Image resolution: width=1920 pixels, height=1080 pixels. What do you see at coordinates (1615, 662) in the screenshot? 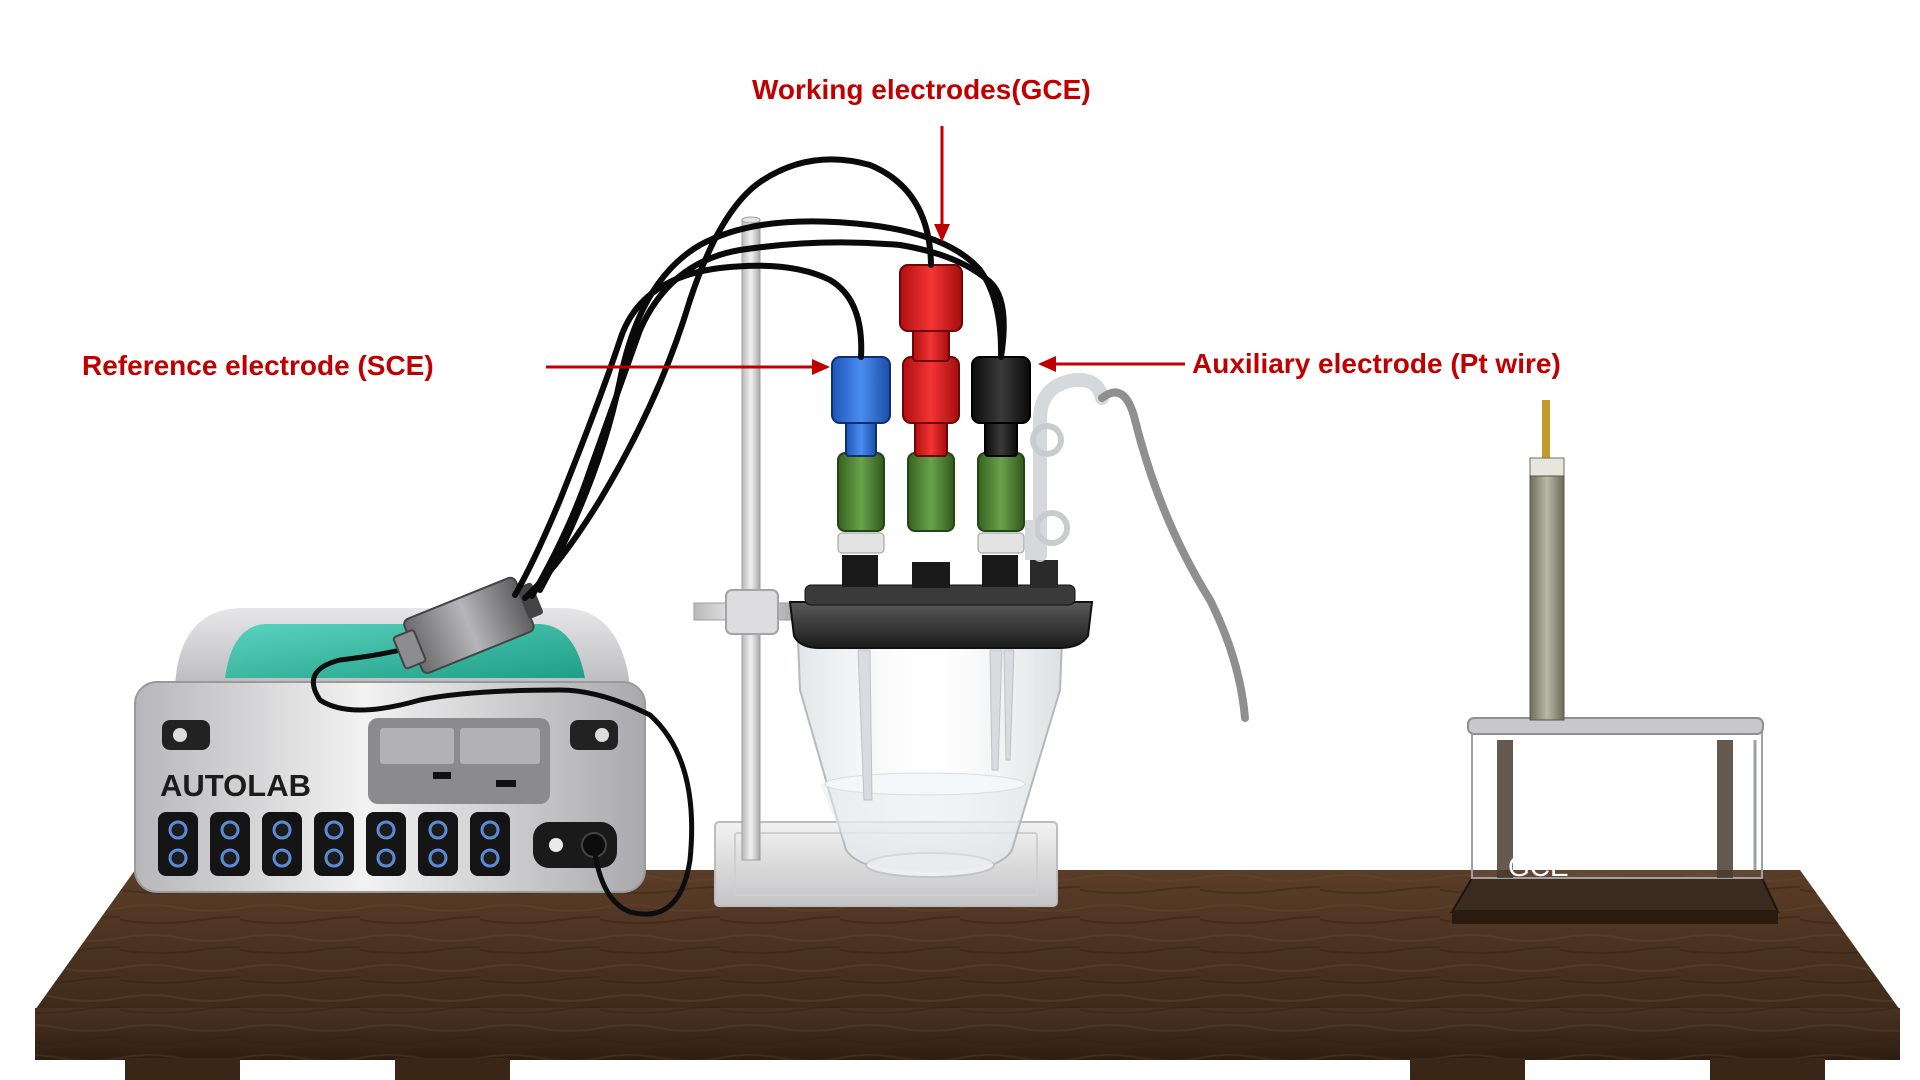
I see `gce-holder-stand: GCE` at bounding box center [1615, 662].